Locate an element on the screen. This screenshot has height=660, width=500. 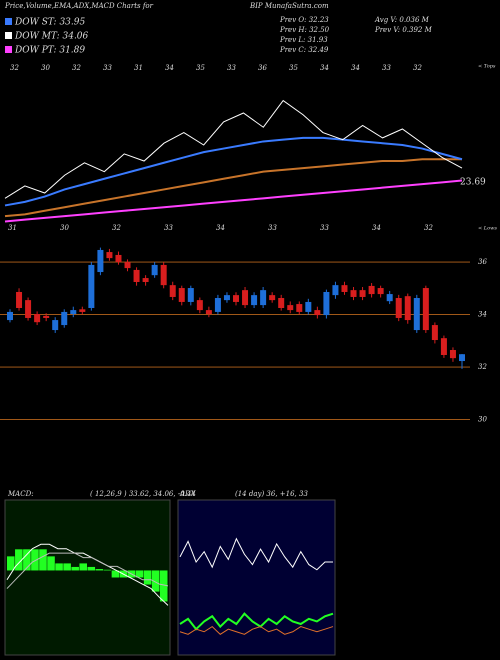
legend-label: DOW PT: 31.89 is located at coordinates (49, 51).